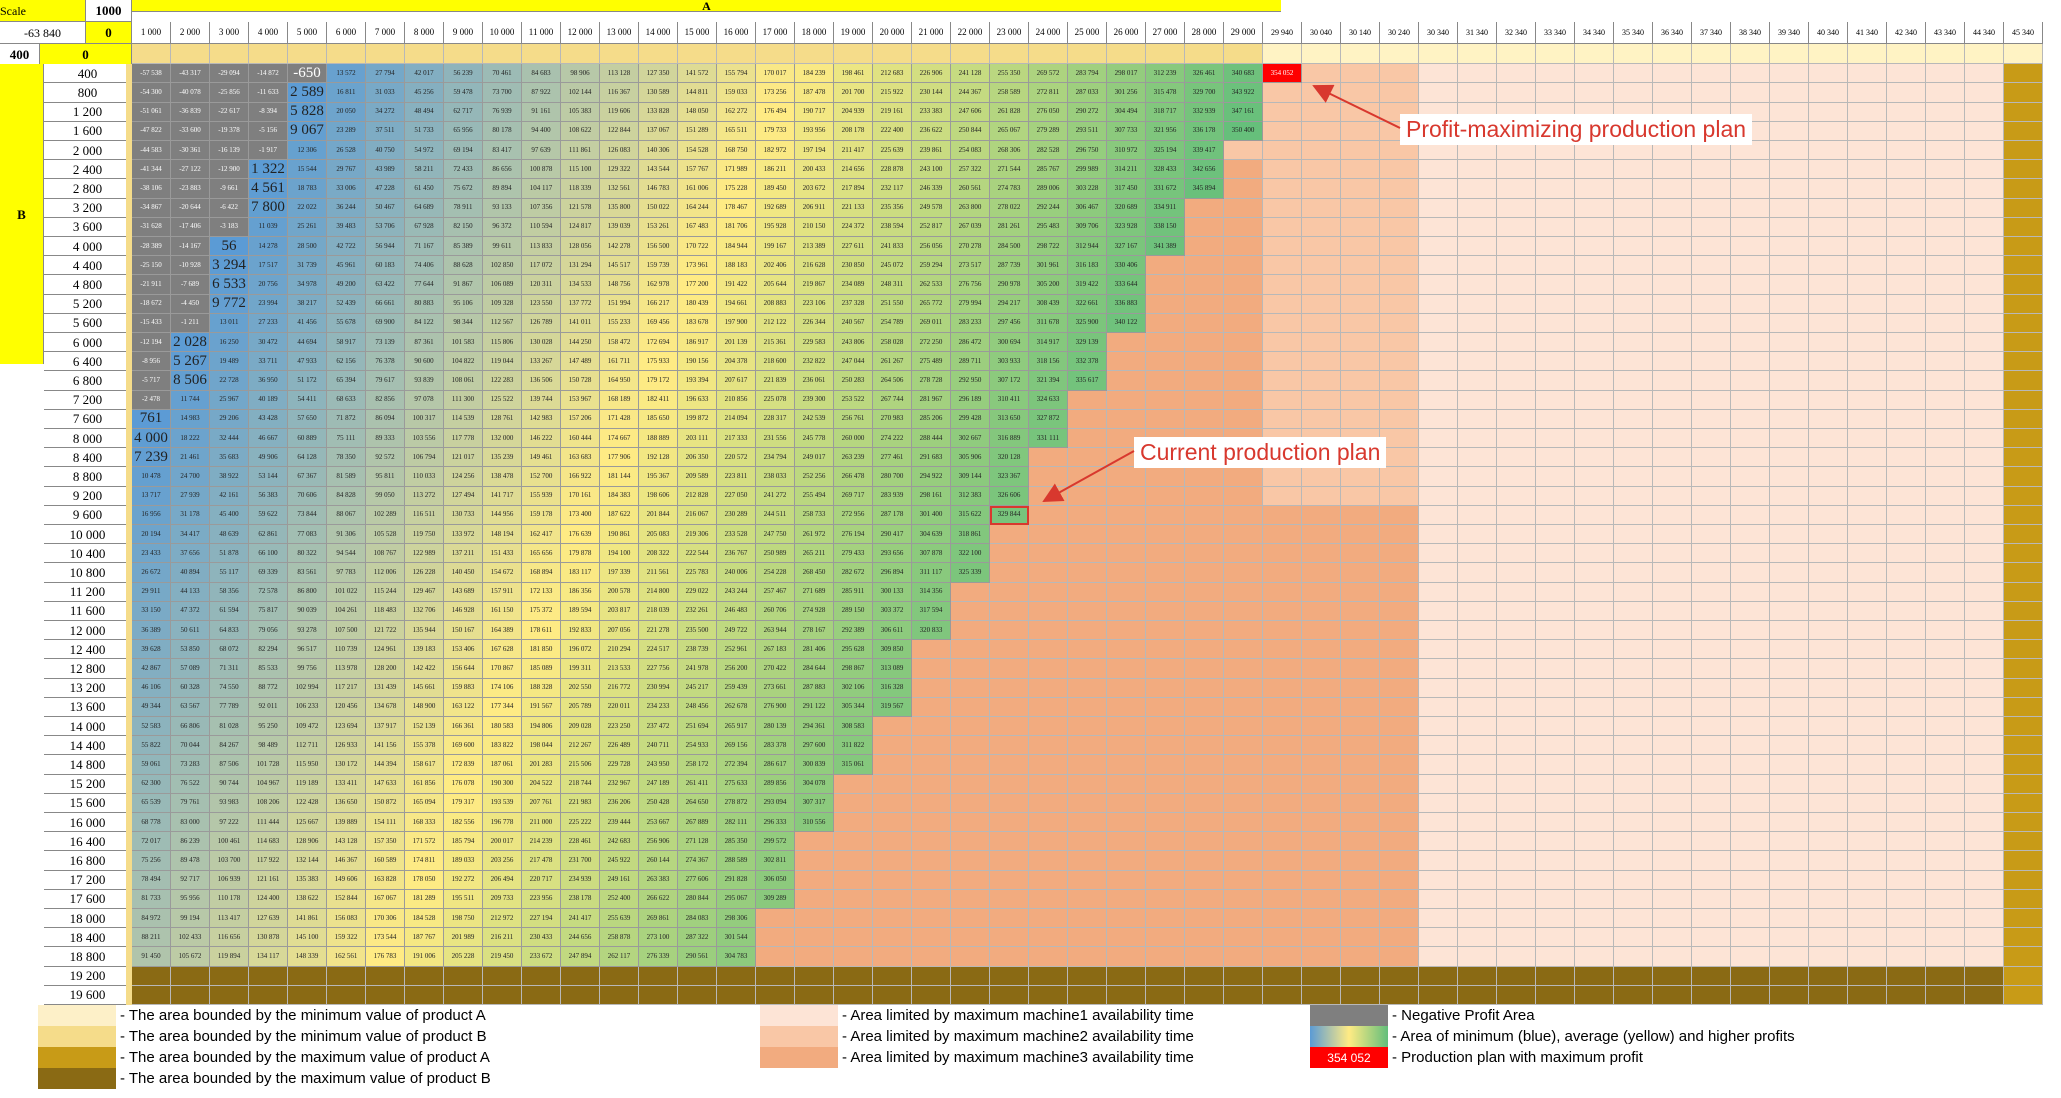  I want to click on profit-cell: 198 044, so click(541, 746).